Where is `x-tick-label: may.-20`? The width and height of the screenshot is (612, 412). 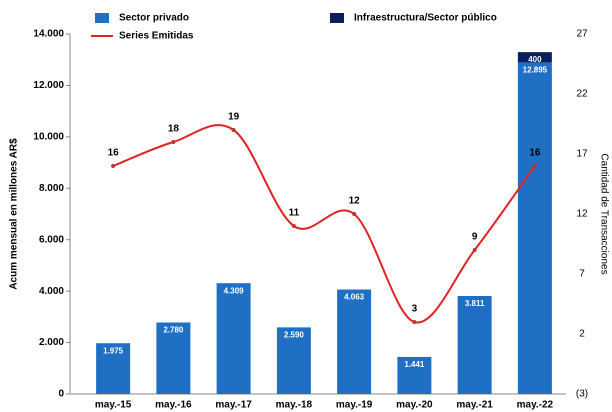 x-tick-label: may.-20 is located at coordinates (414, 405).